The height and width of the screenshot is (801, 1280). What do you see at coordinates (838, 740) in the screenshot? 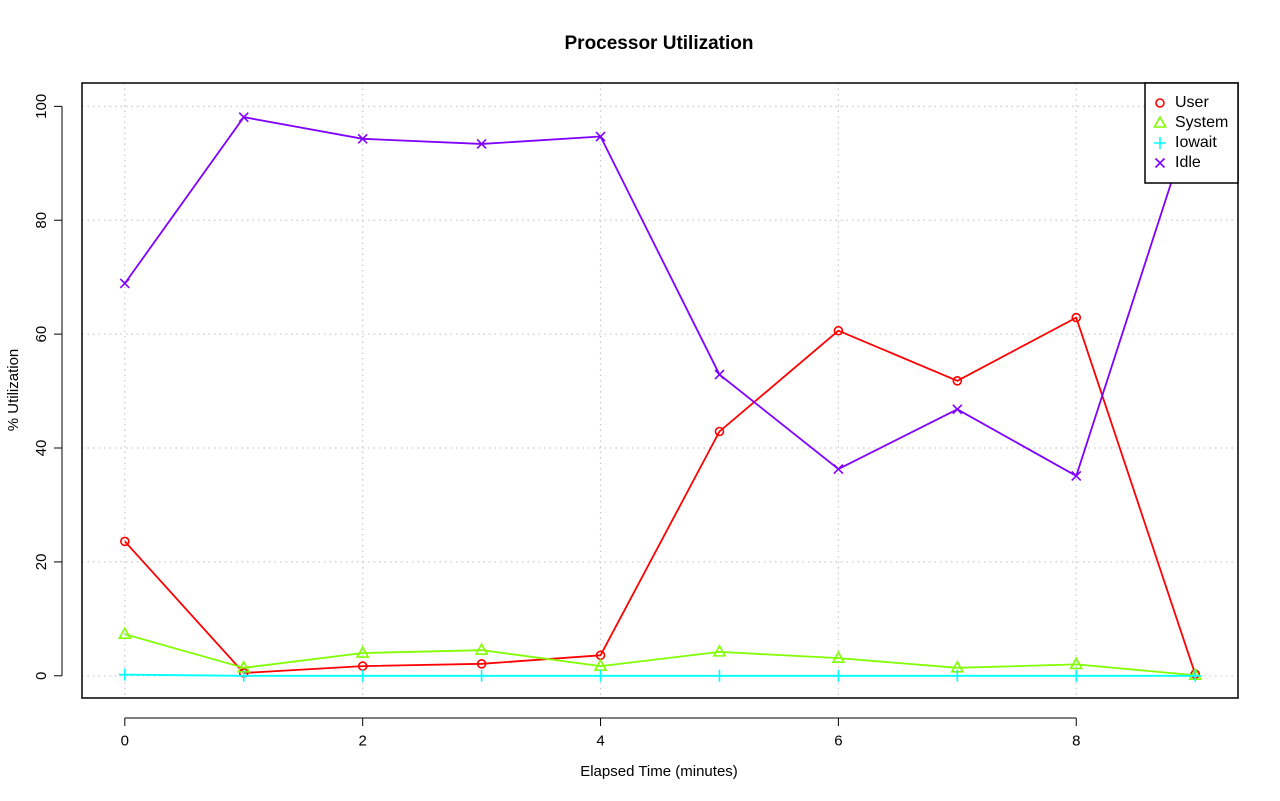
I see `x-tick-label: 6` at bounding box center [838, 740].